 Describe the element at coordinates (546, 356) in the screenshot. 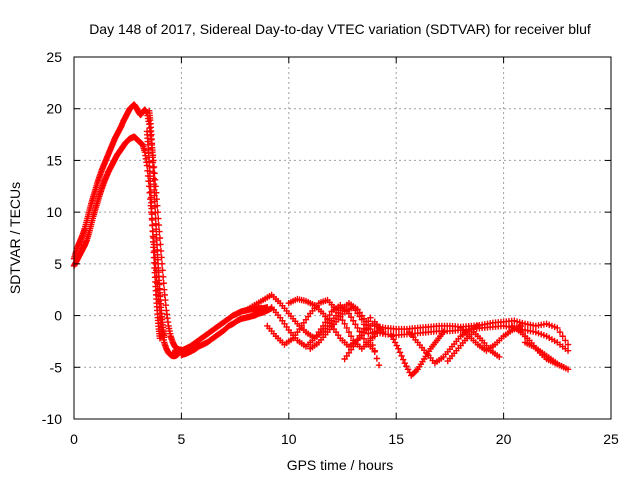

I see `series-loop-f` at that location.